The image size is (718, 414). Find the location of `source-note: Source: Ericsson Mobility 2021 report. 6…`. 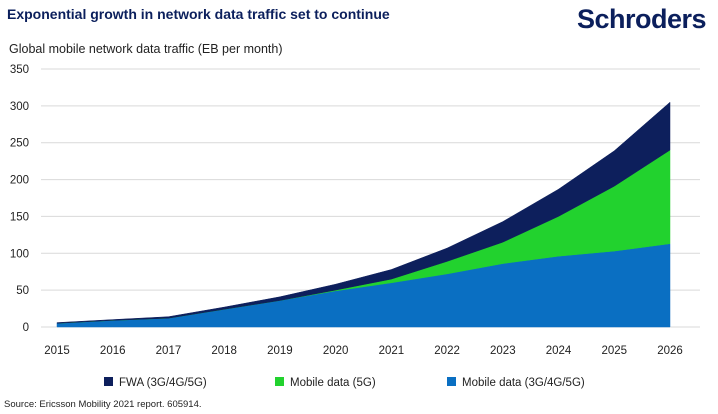

source-note: Source: Ericsson Mobility 2021 report. 6… is located at coordinates (103, 404).